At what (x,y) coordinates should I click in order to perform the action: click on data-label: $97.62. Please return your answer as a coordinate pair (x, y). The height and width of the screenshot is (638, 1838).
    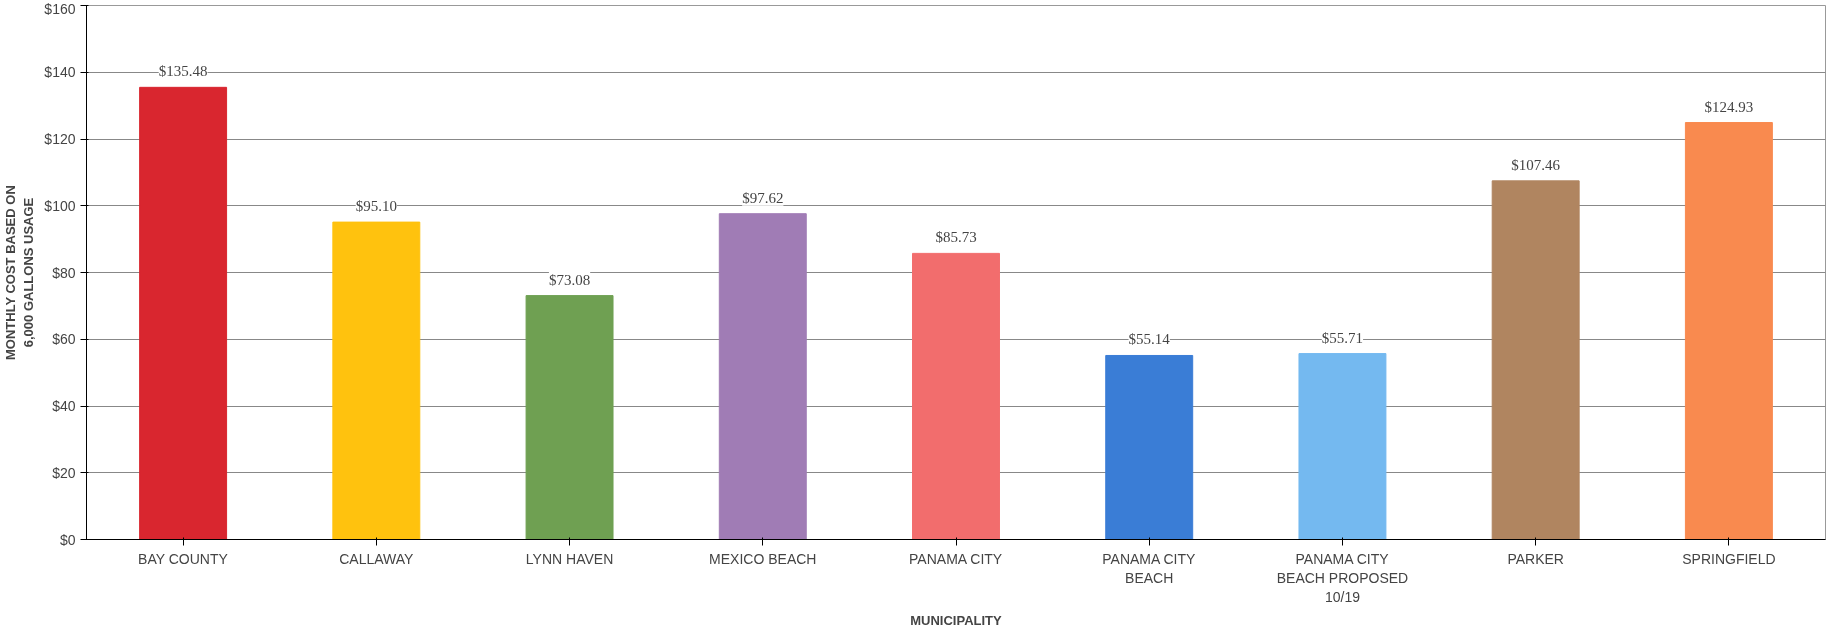
    Looking at the image, I should click on (763, 197).